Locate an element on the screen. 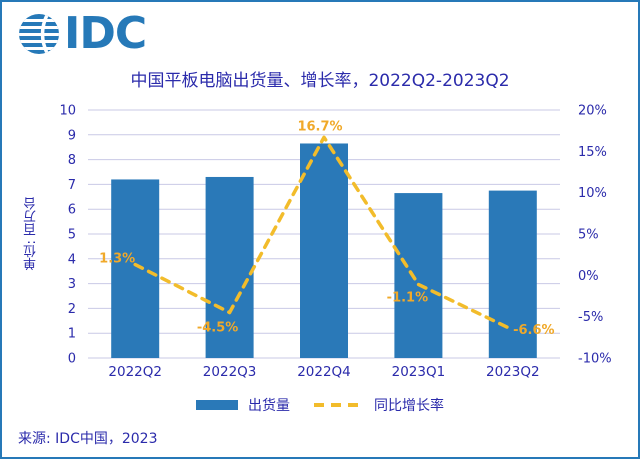  right-axis-tick-label: 15% is located at coordinates (592, 152).